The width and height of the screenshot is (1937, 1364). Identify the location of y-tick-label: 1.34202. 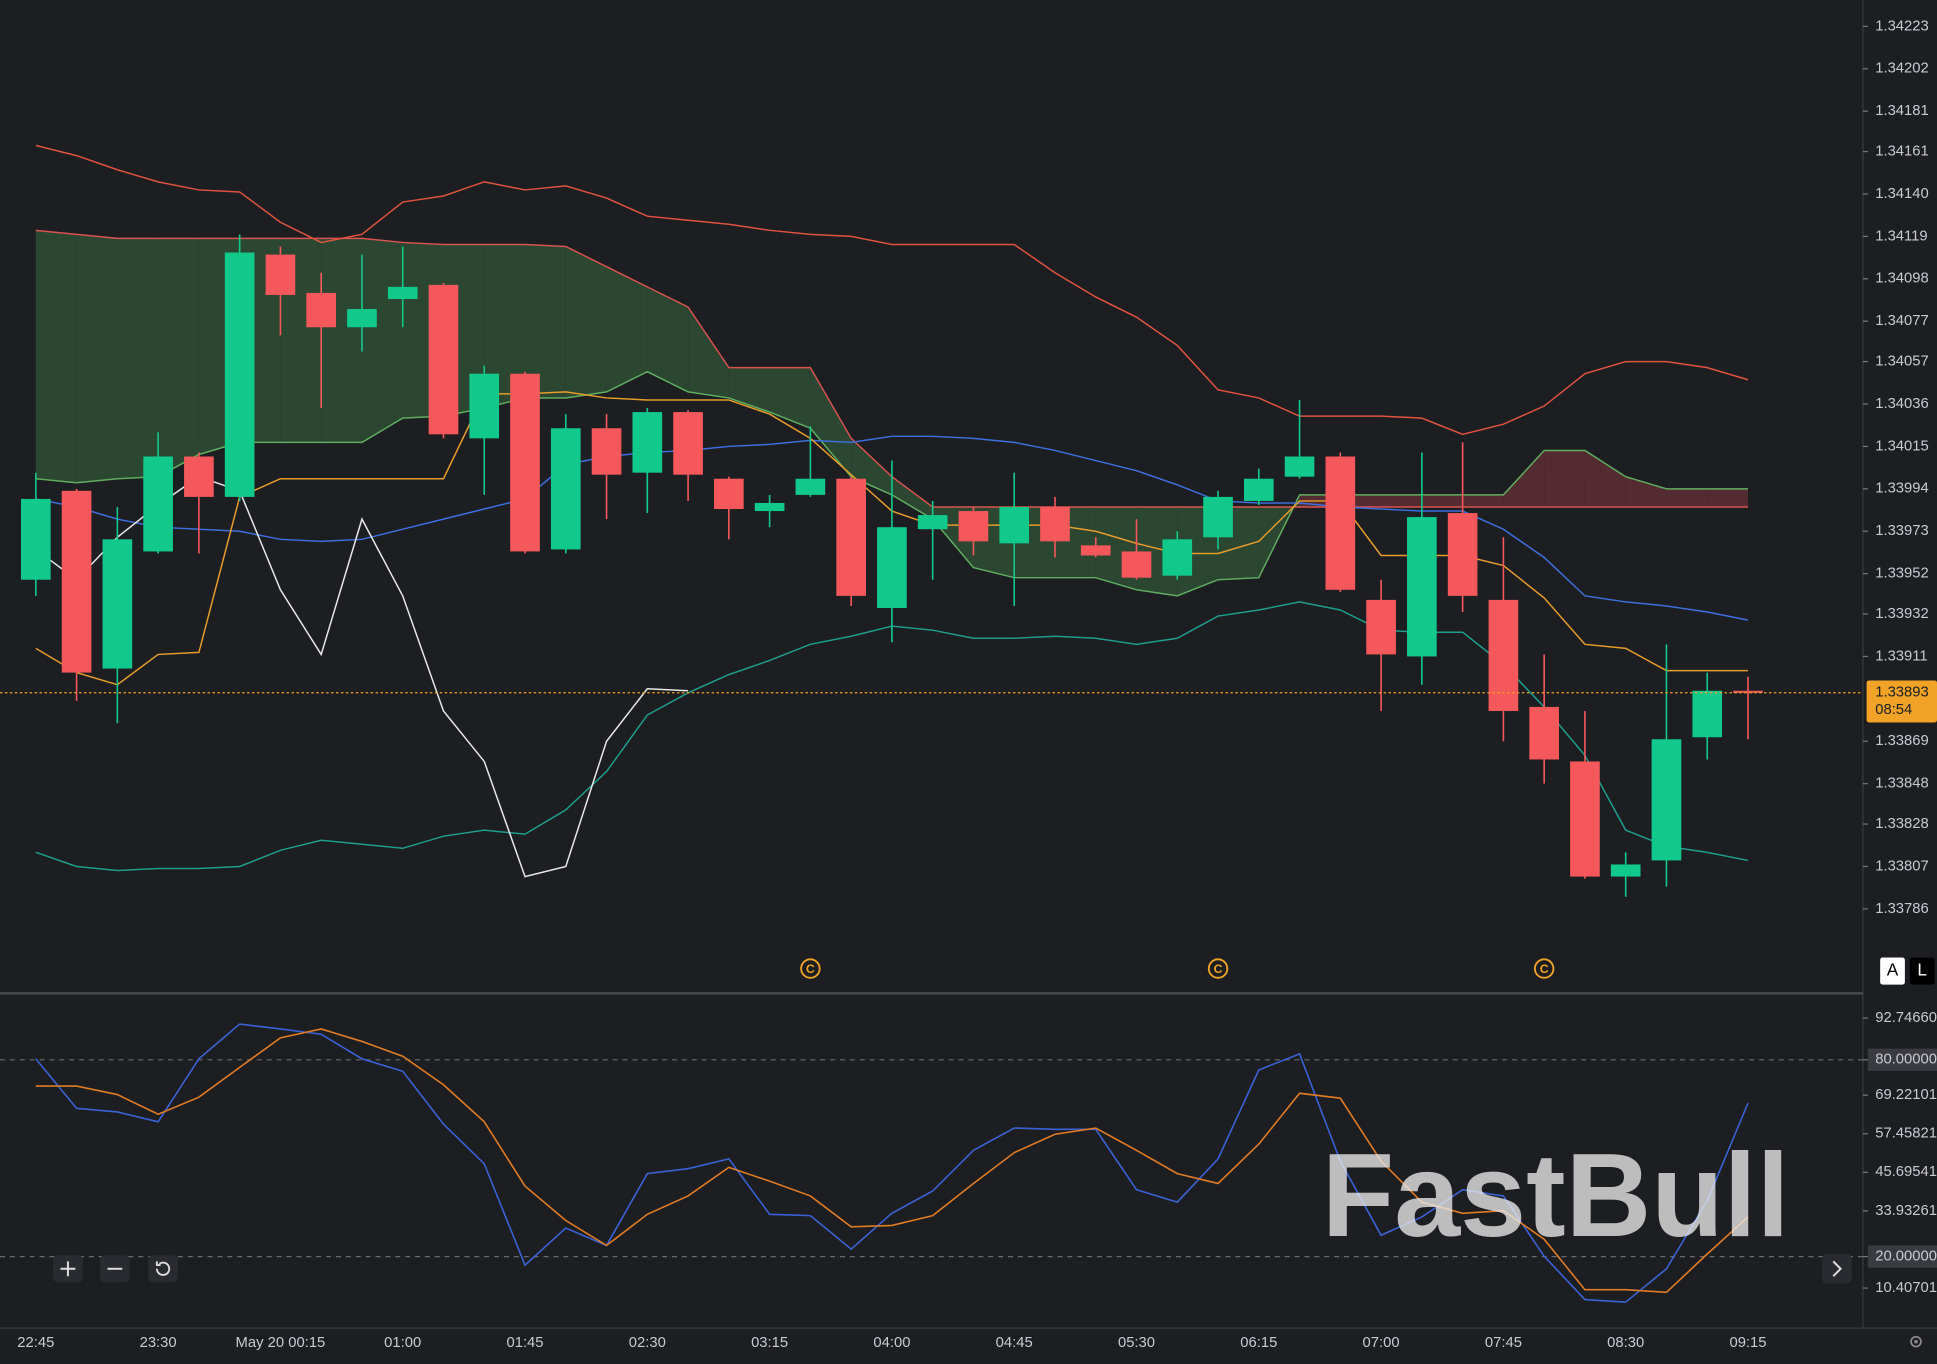
(1902, 69).